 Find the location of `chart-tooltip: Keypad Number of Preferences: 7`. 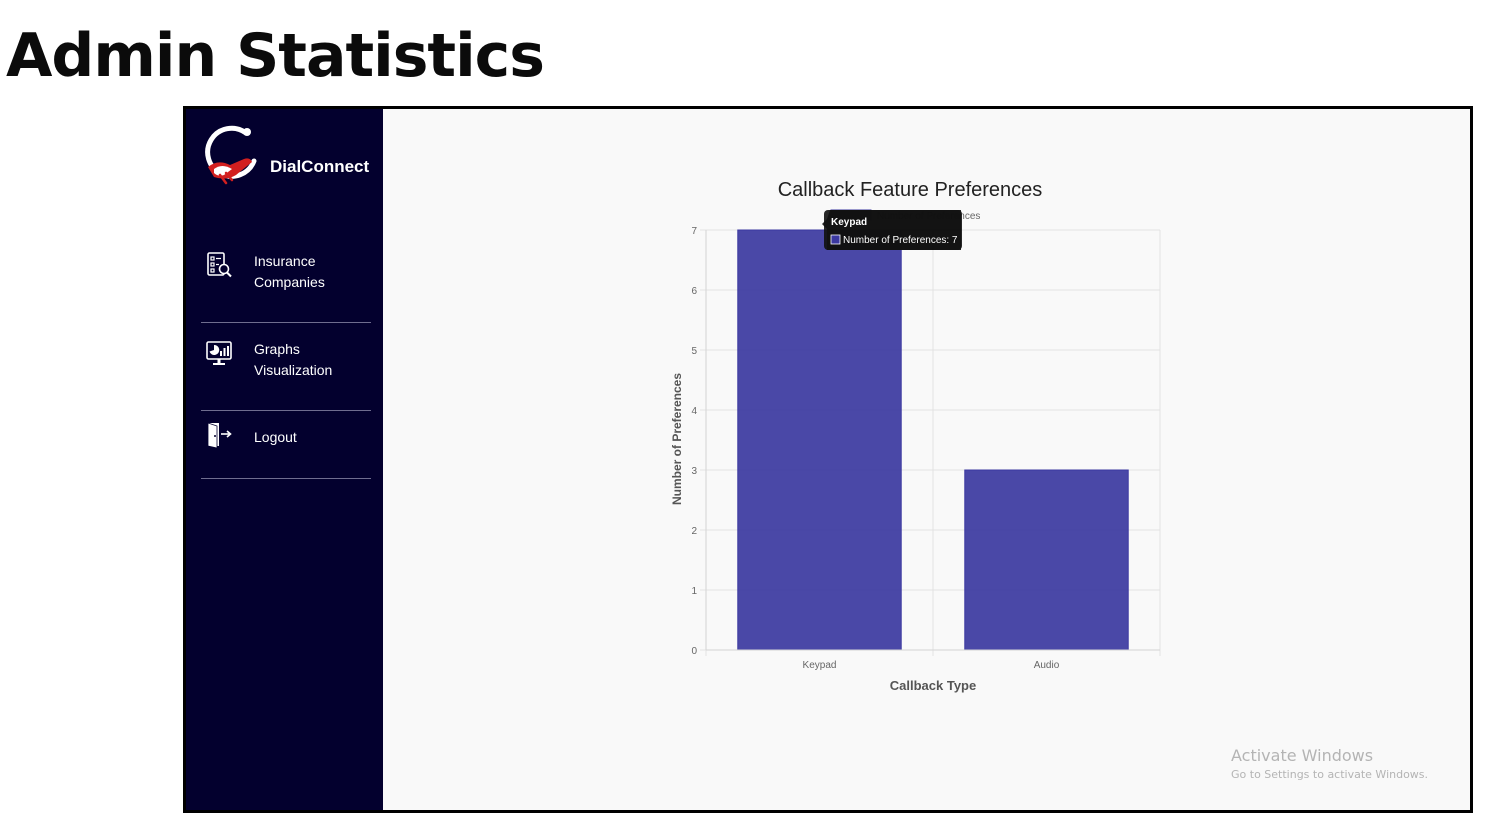

chart-tooltip: Keypad Number of Preferences: 7 is located at coordinates (892, 230).